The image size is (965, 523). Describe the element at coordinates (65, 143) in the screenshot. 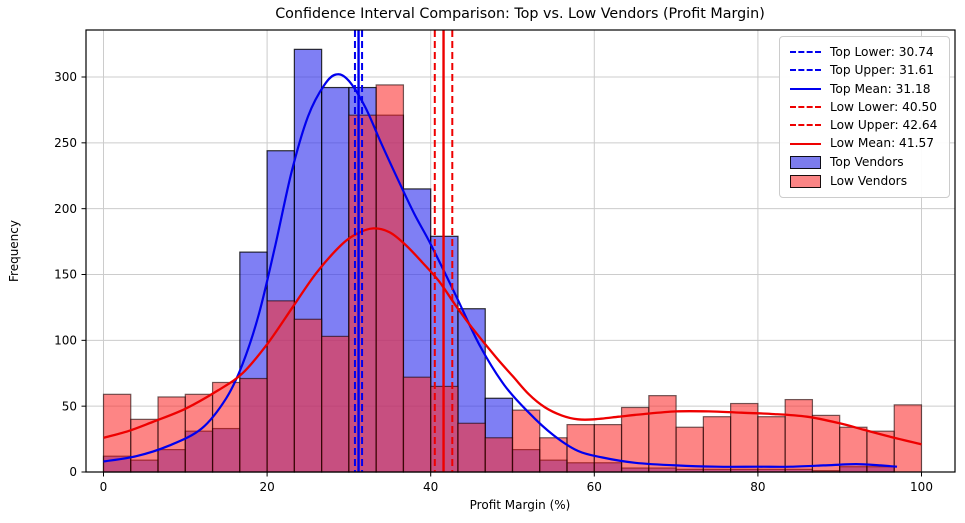

I see `y-tick-label: 250` at that location.